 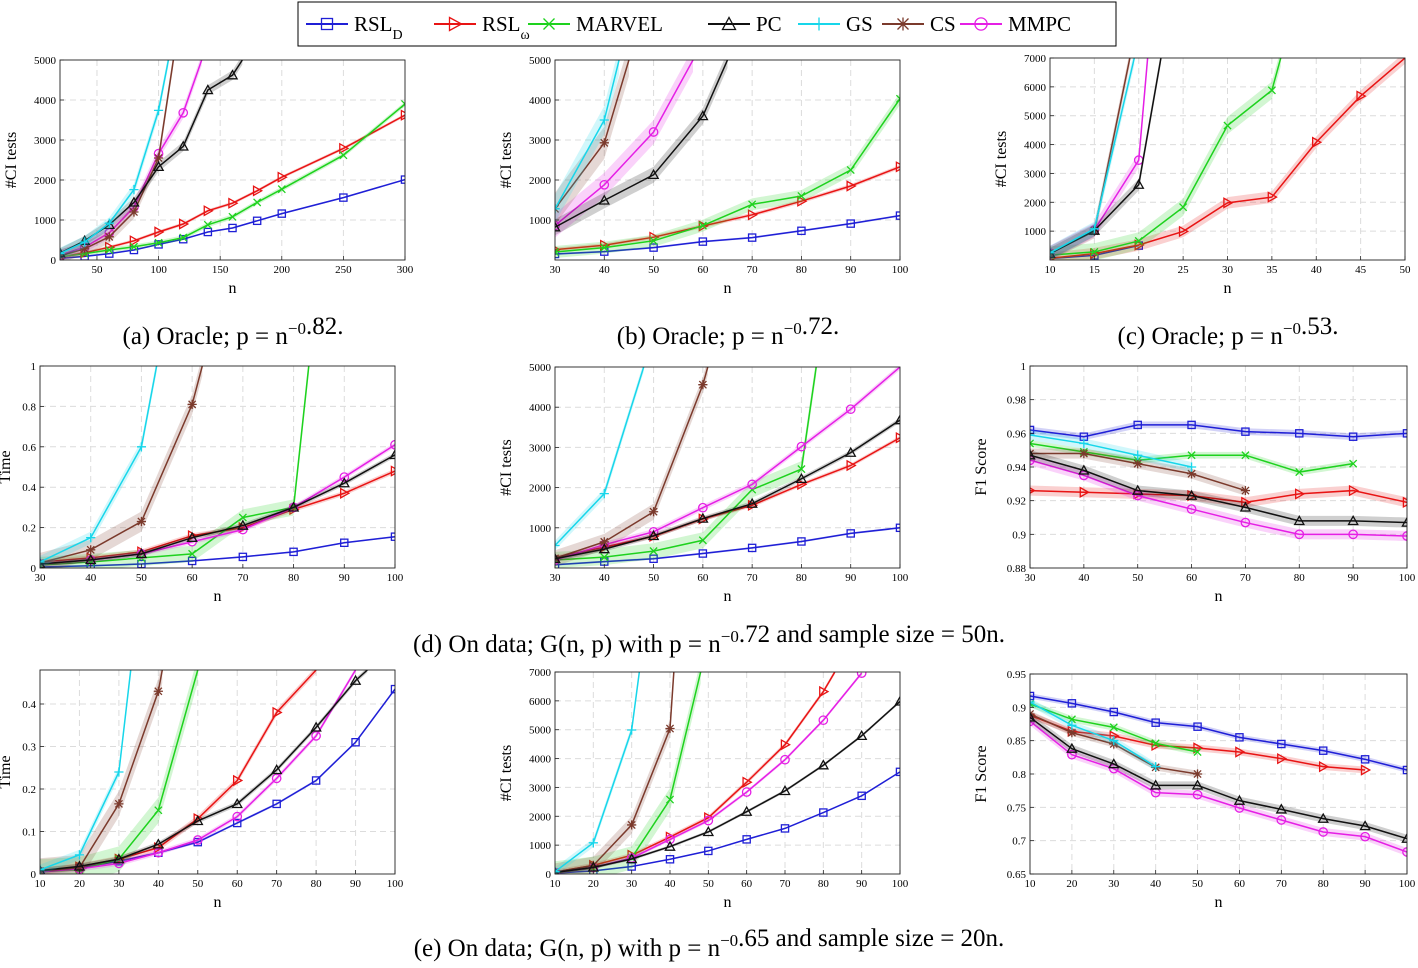 I want to click on series-rsld, so click(x=1218, y=733).